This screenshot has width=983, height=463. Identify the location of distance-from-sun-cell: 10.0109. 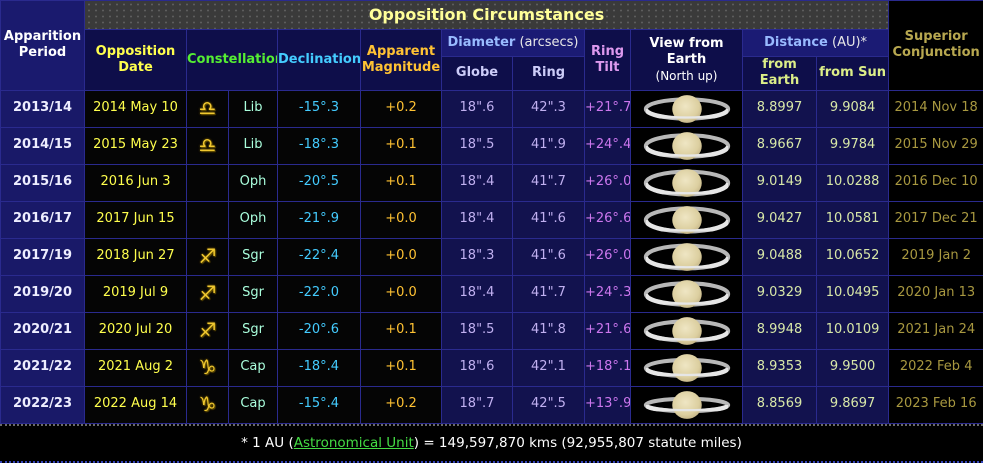
(853, 330).